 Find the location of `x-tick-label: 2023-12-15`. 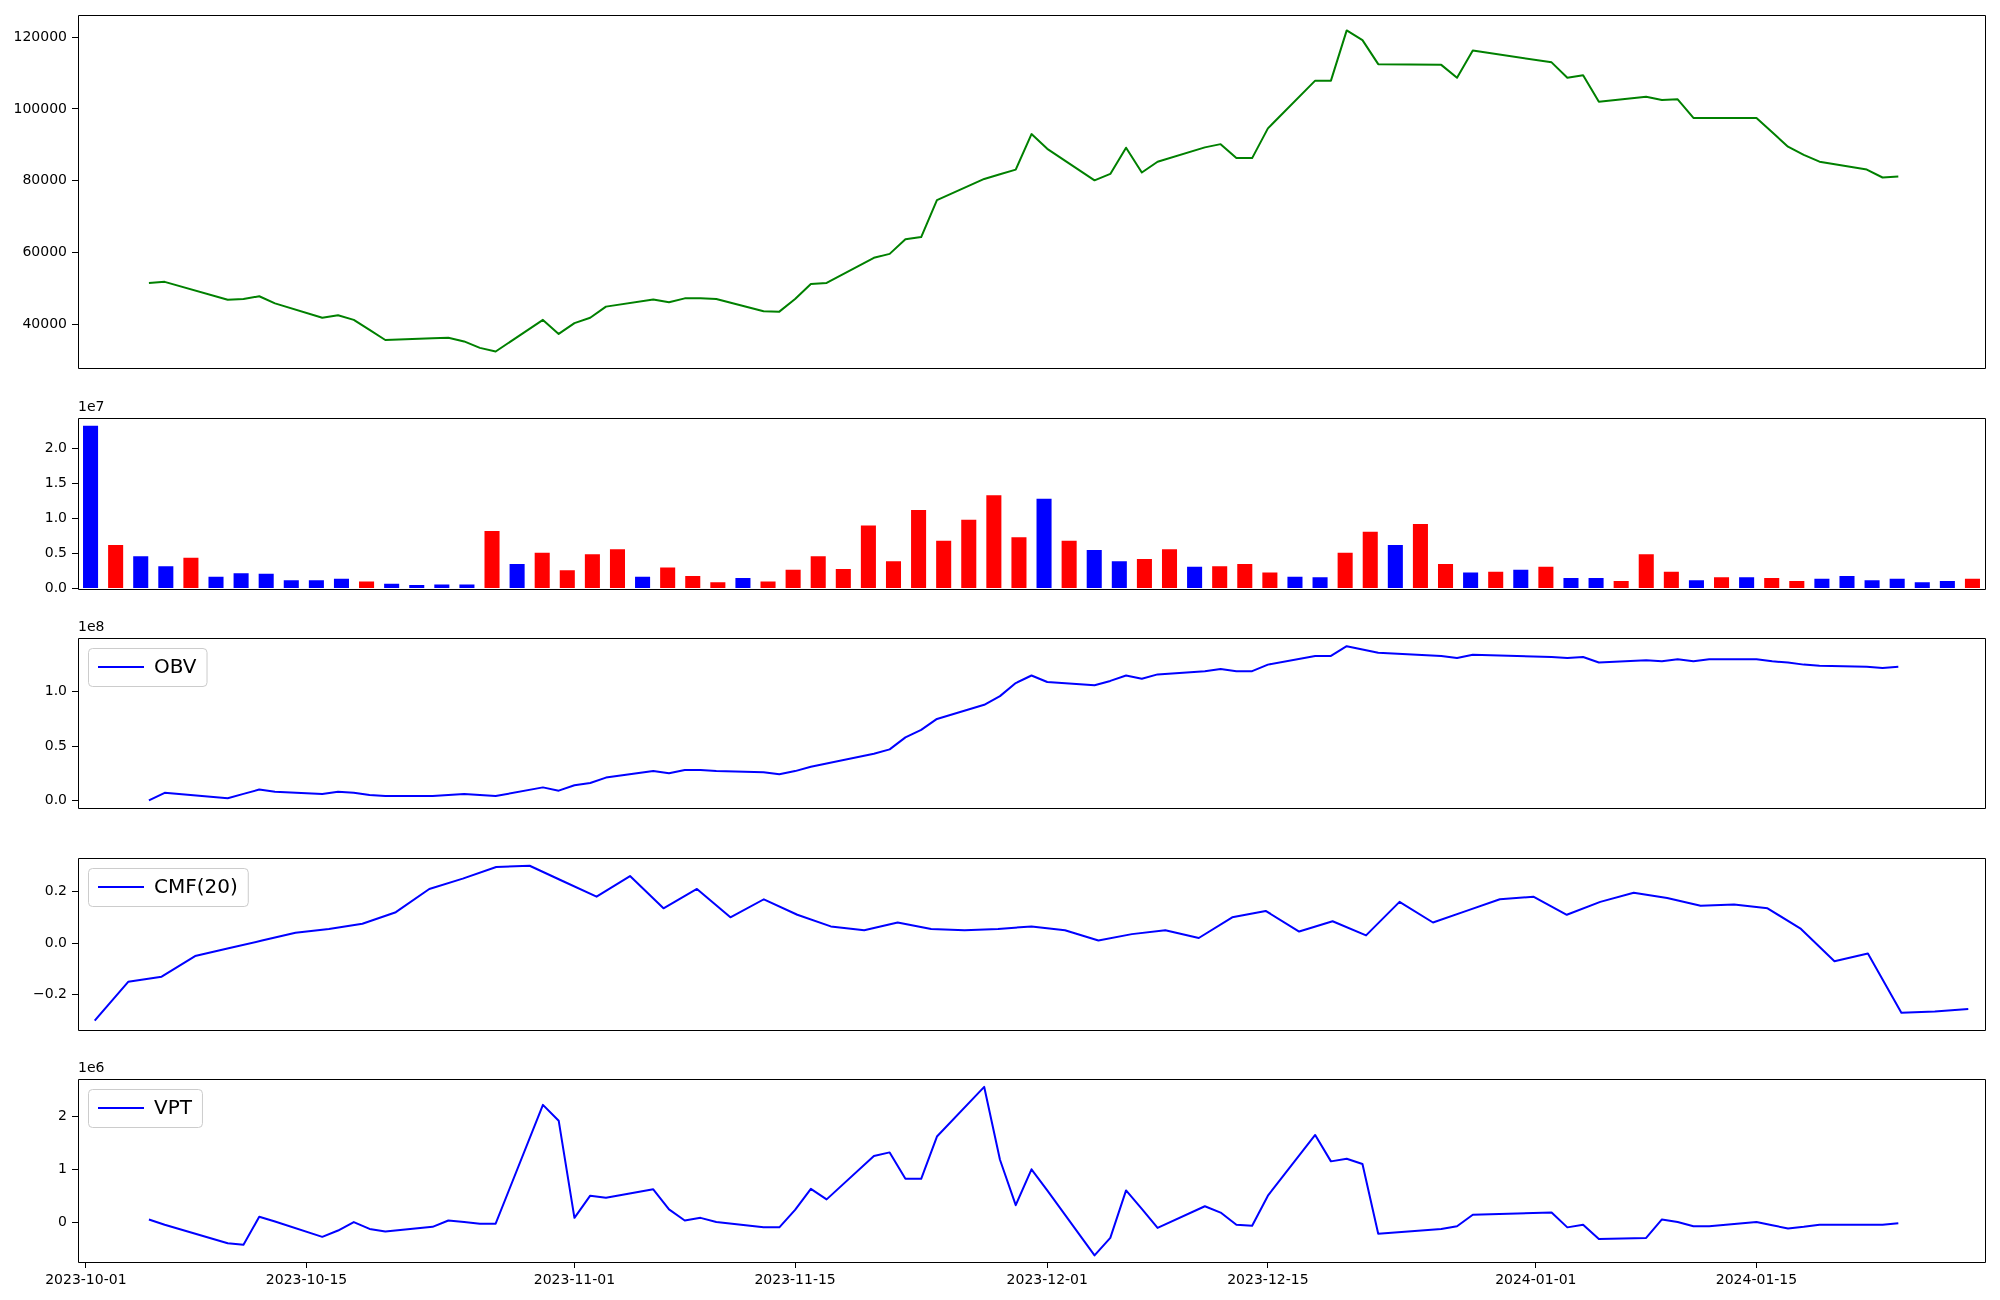

x-tick-label: 2023-12-15 is located at coordinates (1268, 1279).